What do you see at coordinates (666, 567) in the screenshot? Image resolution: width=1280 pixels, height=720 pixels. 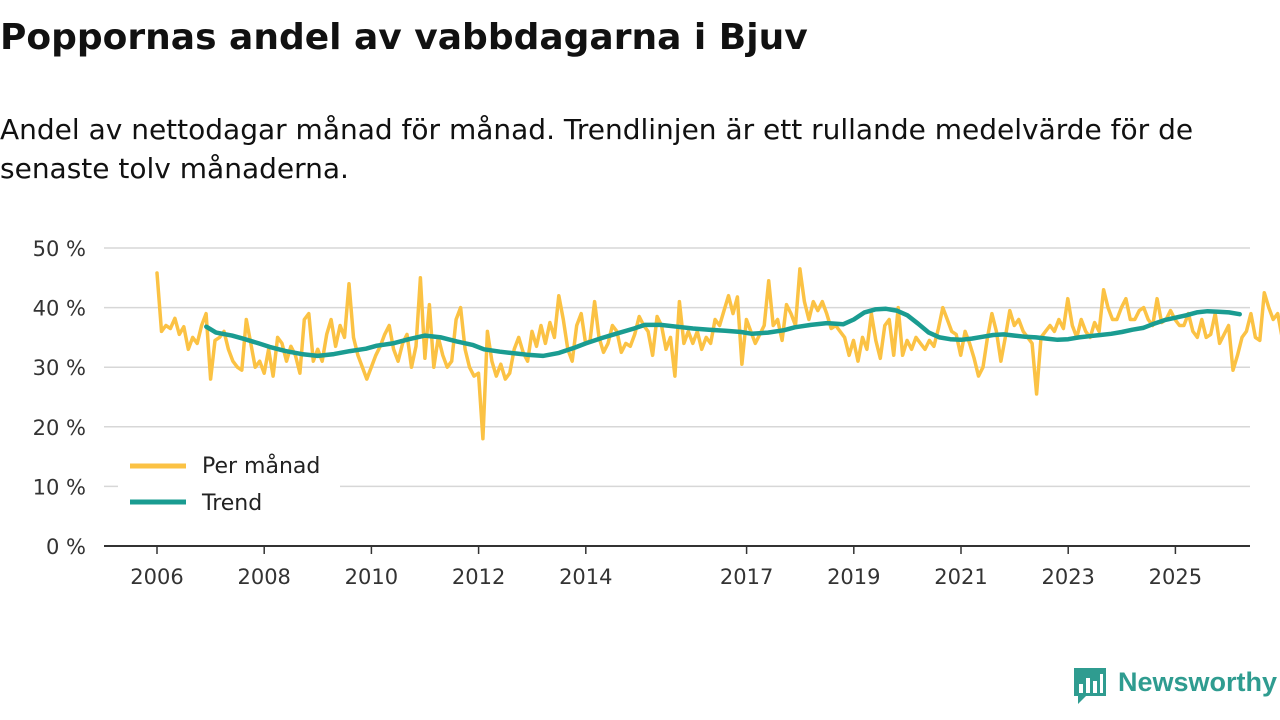 I see `x-axis-ticks: 2006 2008 2010 2012 2014 2017 2019 2021 2023 2025` at bounding box center [666, 567].